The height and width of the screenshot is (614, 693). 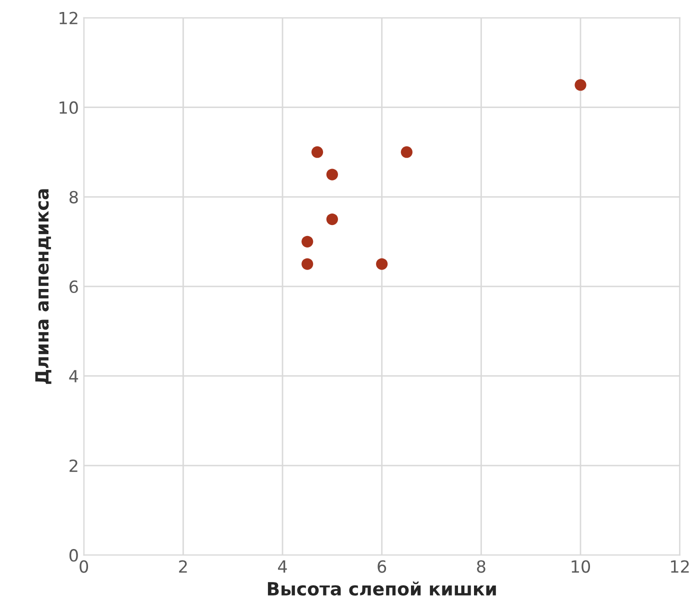 What do you see at coordinates (74, 197) in the screenshot?
I see `y-tick-label: 8` at bounding box center [74, 197].